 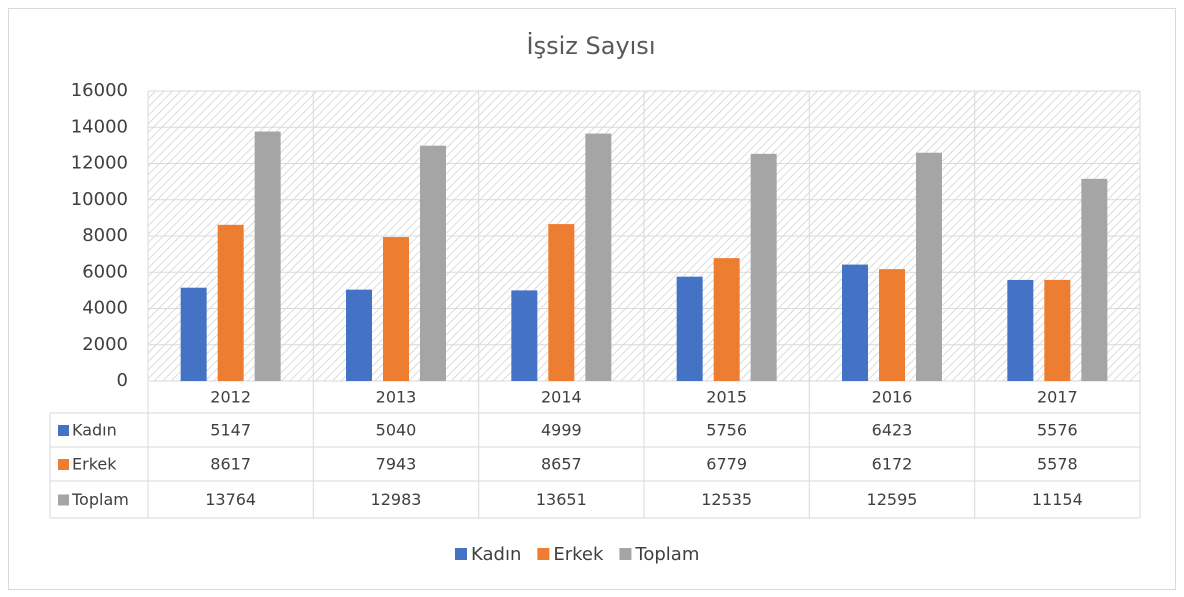 I want to click on y-tick-label: 12000, so click(x=99, y=163).